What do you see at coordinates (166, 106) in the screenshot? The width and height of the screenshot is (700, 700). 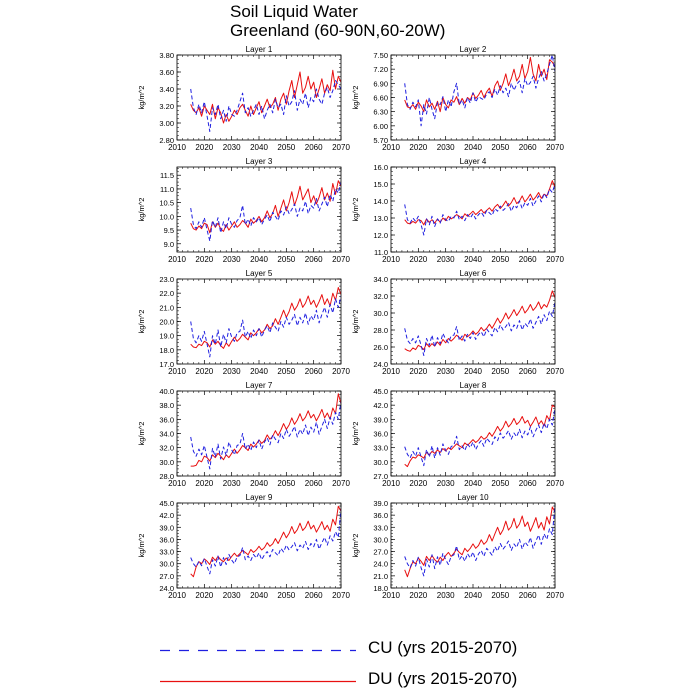 I see `y-tick-label: 3.20` at bounding box center [166, 106].